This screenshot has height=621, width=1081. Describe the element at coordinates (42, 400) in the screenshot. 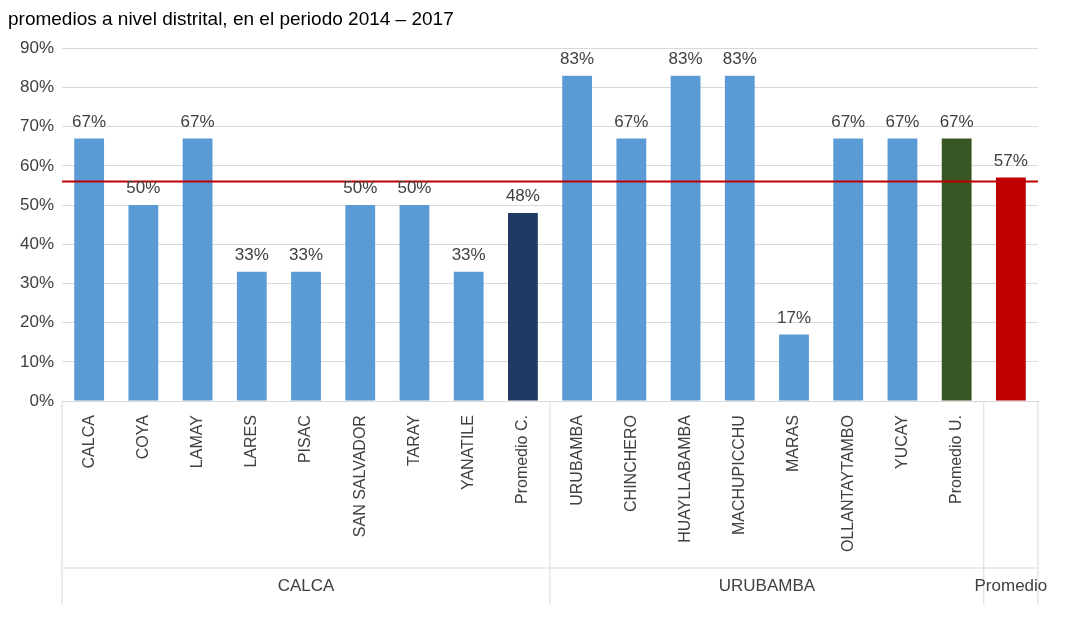

I see `y-tick-label: 0%` at that location.